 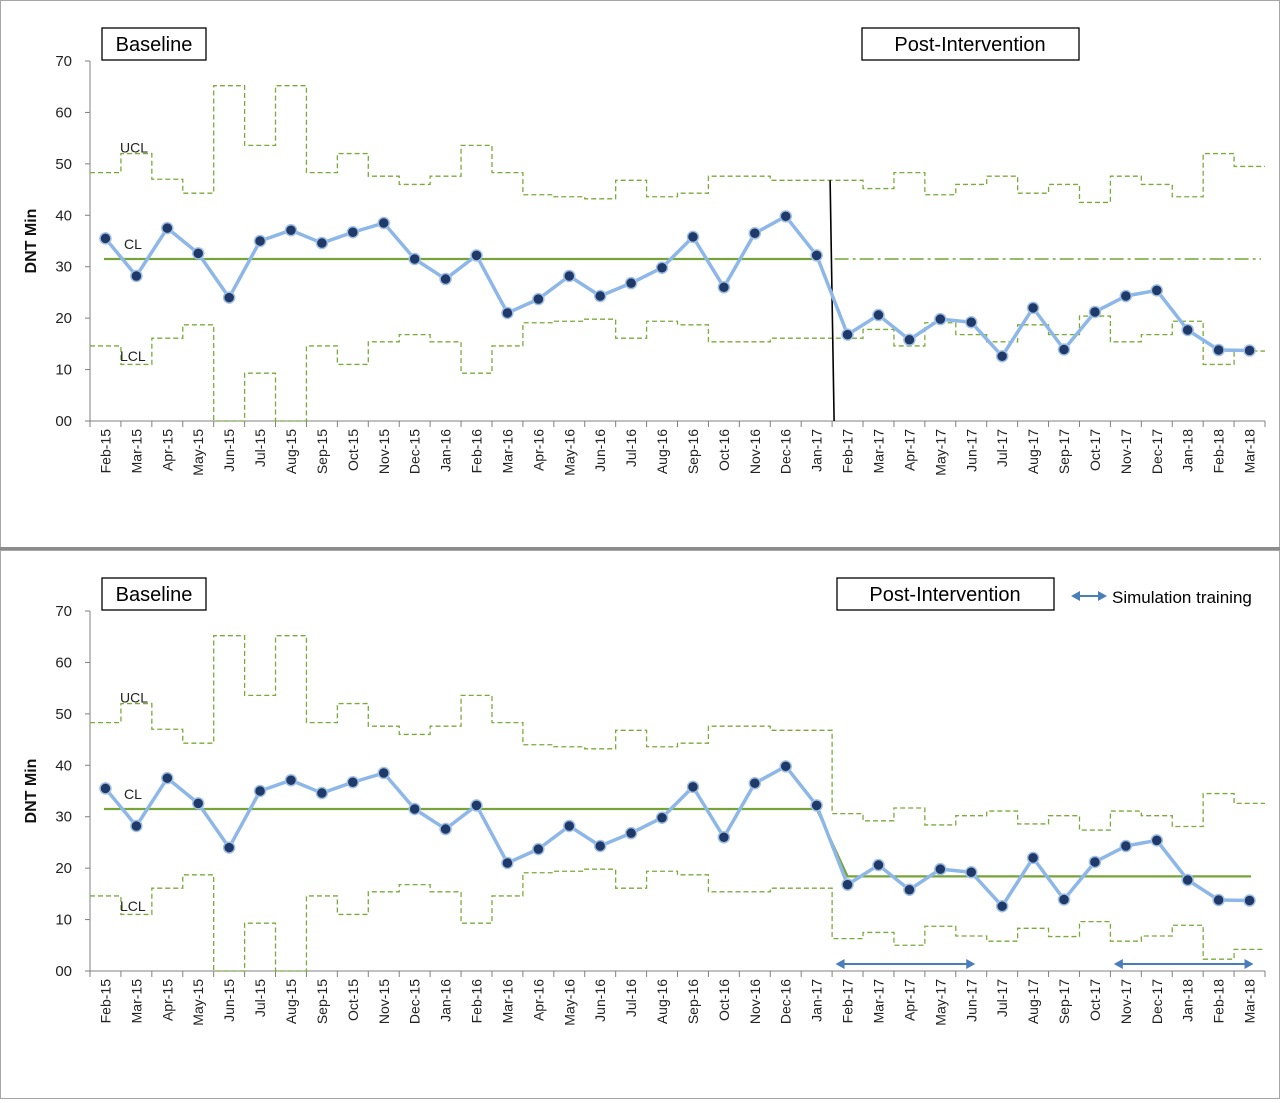 What do you see at coordinates (63, 971) in the screenshot?
I see `y-tick-label: 00` at bounding box center [63, 971].